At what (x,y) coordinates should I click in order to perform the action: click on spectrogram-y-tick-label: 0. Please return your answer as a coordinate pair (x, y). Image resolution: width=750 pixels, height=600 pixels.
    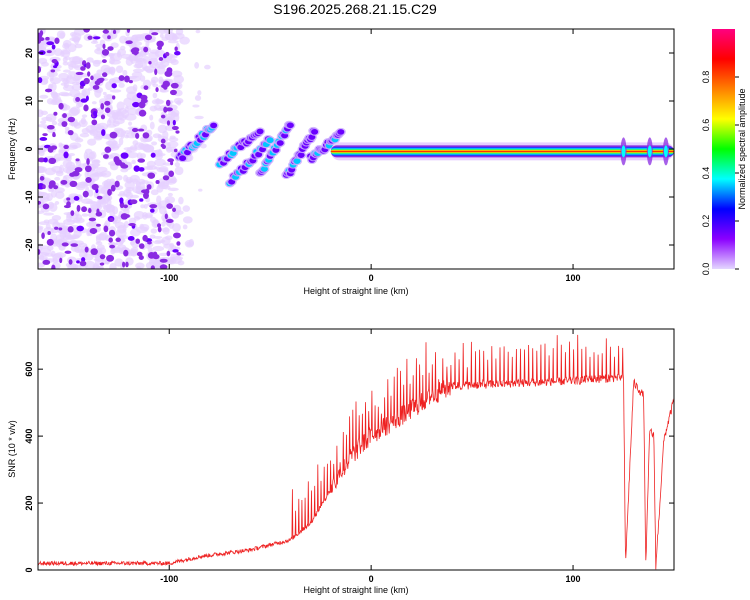
    Looking at the image, I should click on (29, 148).